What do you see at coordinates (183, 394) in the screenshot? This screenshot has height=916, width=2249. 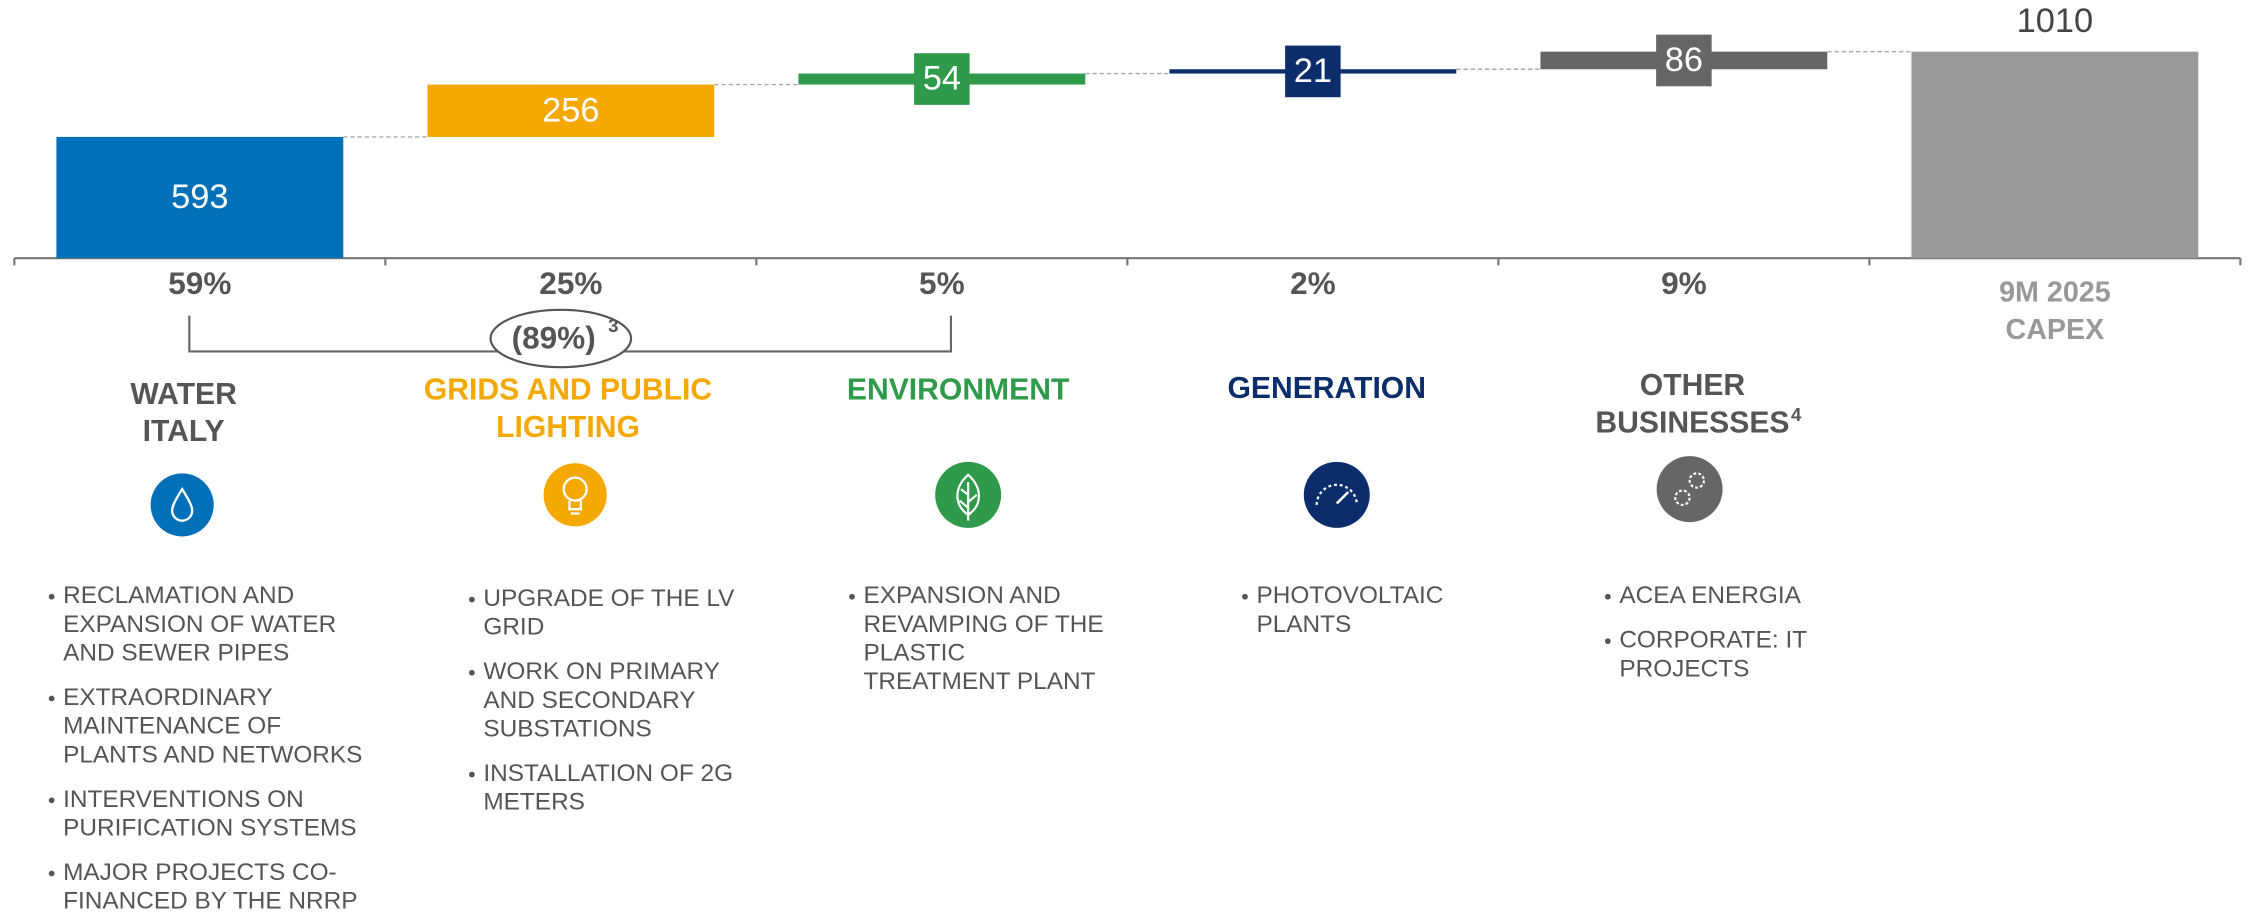 I see `category-label: WATER` at bounding box center [183, 394].